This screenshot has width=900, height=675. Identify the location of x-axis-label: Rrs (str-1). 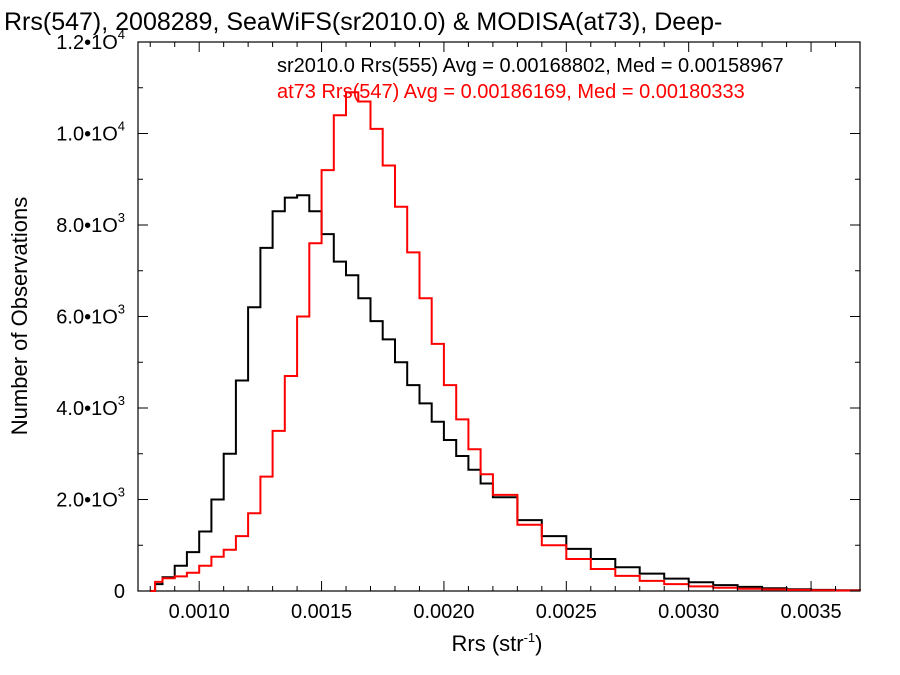
(497, 643).